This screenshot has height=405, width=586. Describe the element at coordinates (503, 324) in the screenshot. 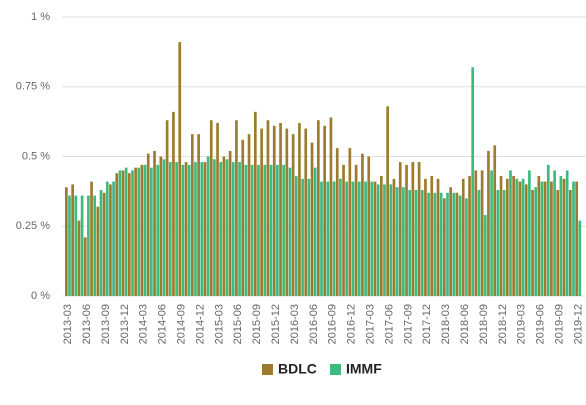

I see `x-tick-label: 2018-12` at that location.